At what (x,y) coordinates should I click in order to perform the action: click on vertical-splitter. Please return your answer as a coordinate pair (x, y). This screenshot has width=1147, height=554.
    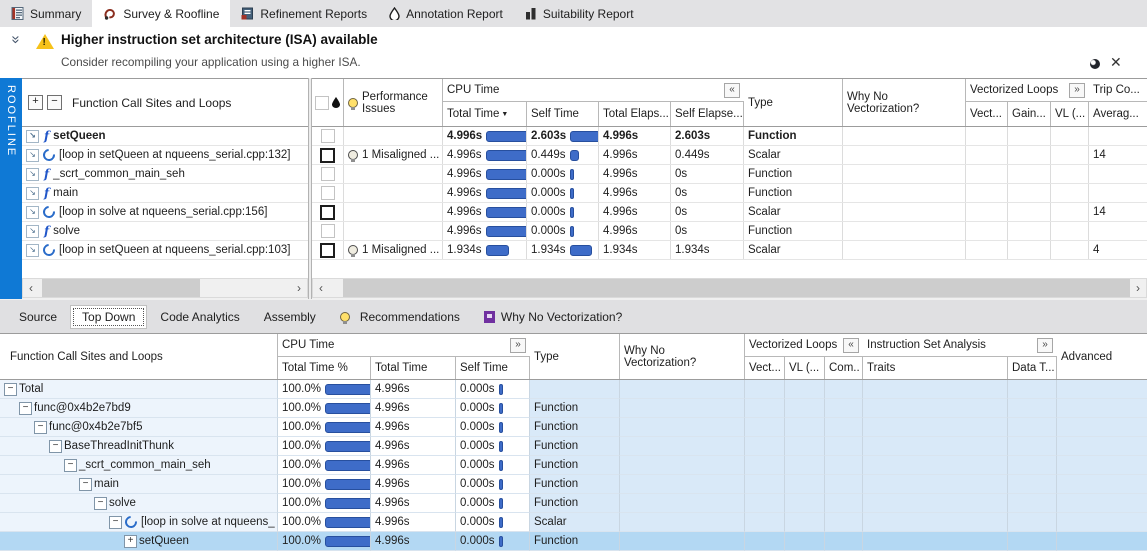
    Looking at the image, I should click on (310, 188).